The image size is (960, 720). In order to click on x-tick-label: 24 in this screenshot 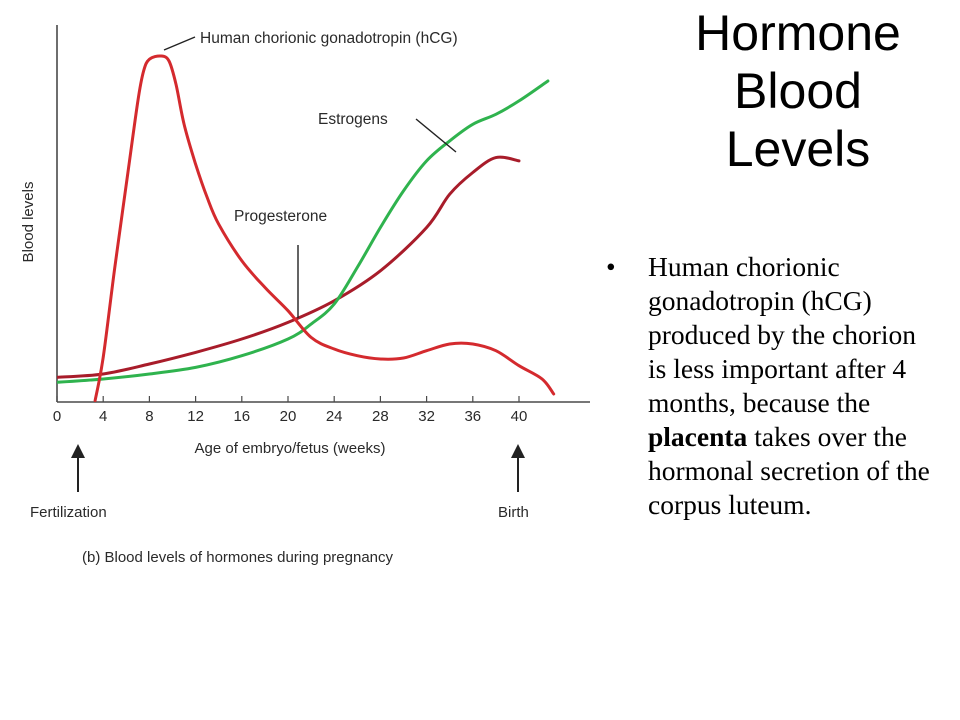, I will do `click(334, 416)`.